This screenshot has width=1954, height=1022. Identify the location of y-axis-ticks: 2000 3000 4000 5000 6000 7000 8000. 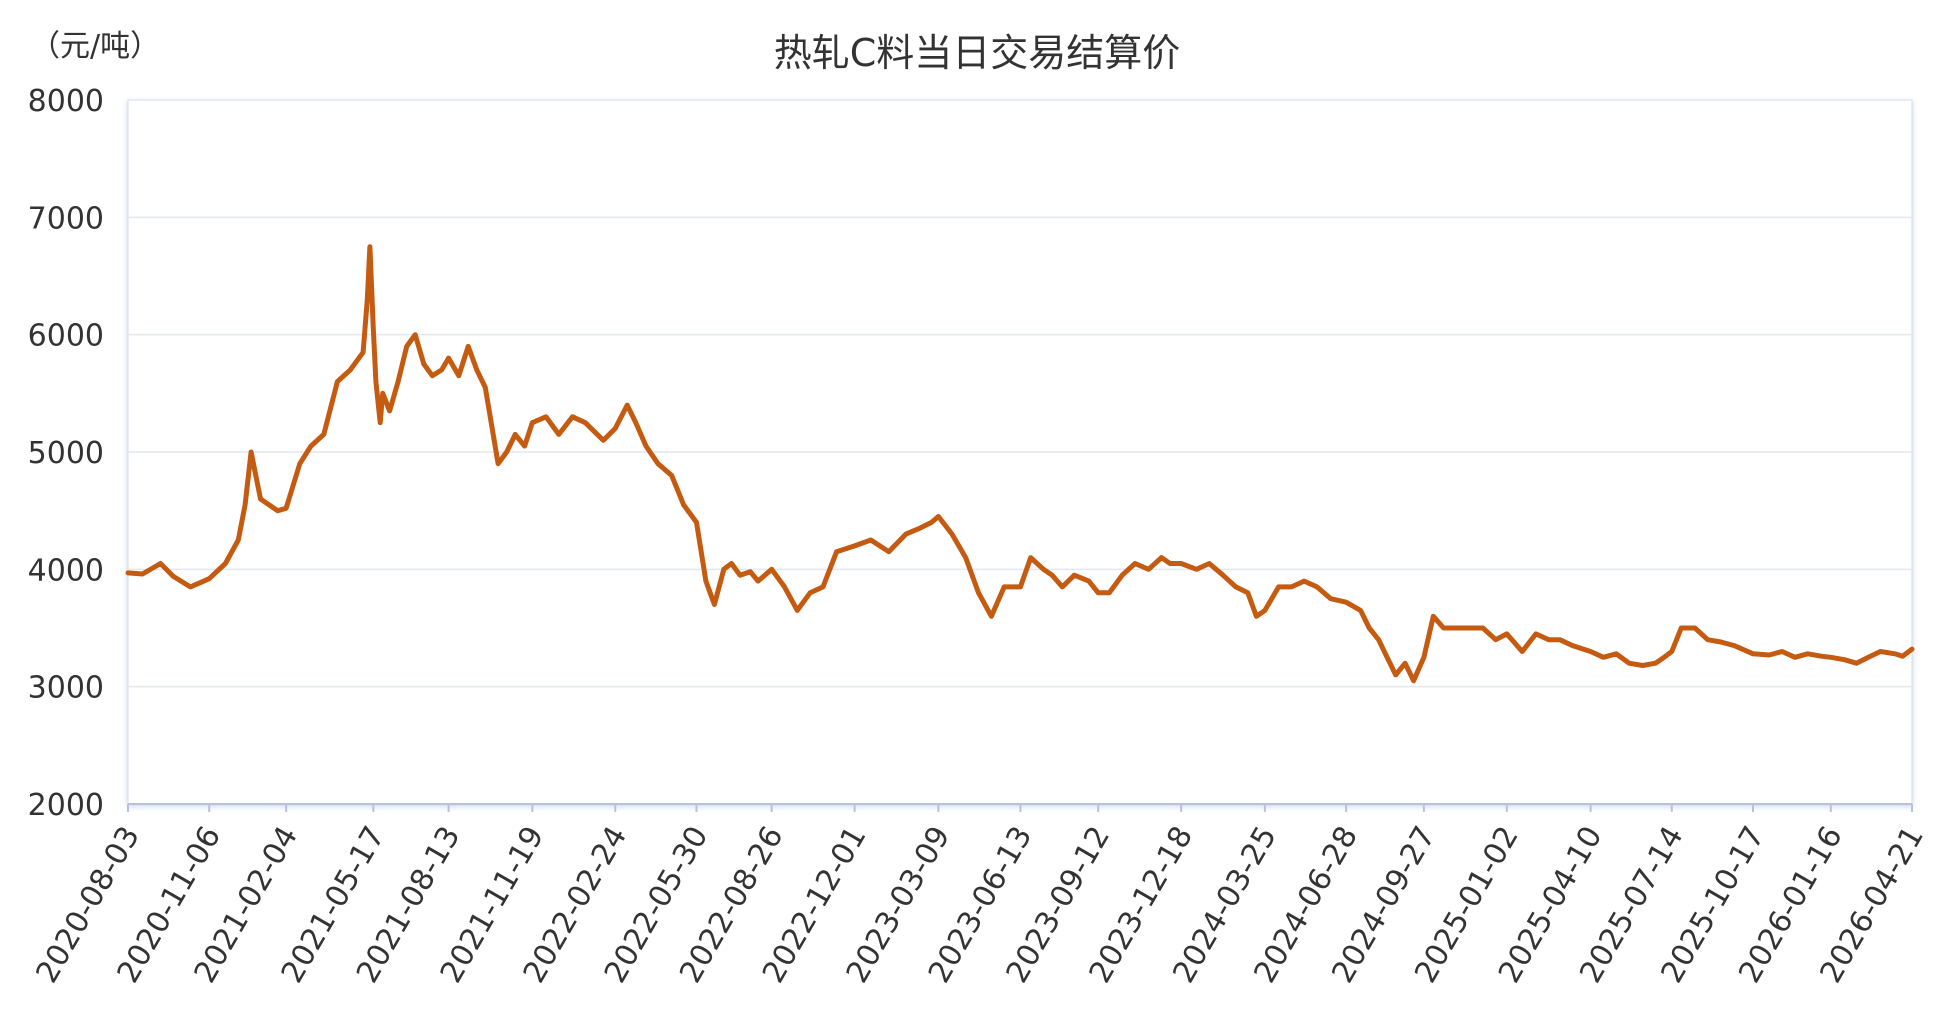
(66, 453).